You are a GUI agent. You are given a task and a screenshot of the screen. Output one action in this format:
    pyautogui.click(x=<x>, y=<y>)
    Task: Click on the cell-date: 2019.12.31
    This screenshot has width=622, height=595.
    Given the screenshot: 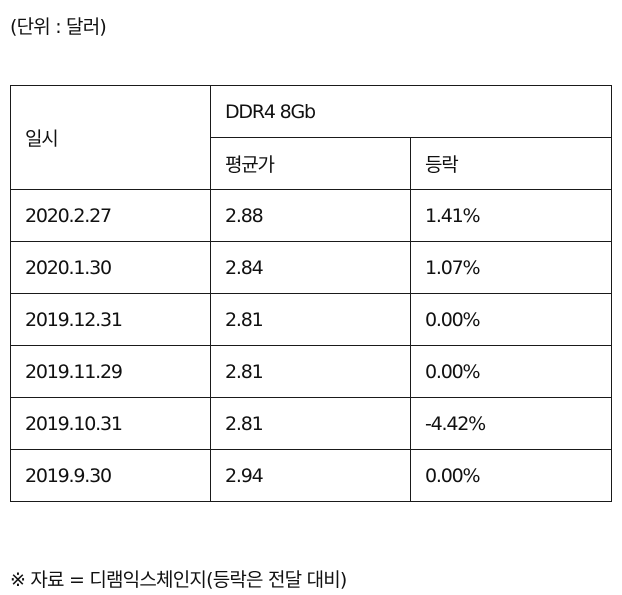 What is the action you would take?
    pyautogui.click(x=110, y=319)
    